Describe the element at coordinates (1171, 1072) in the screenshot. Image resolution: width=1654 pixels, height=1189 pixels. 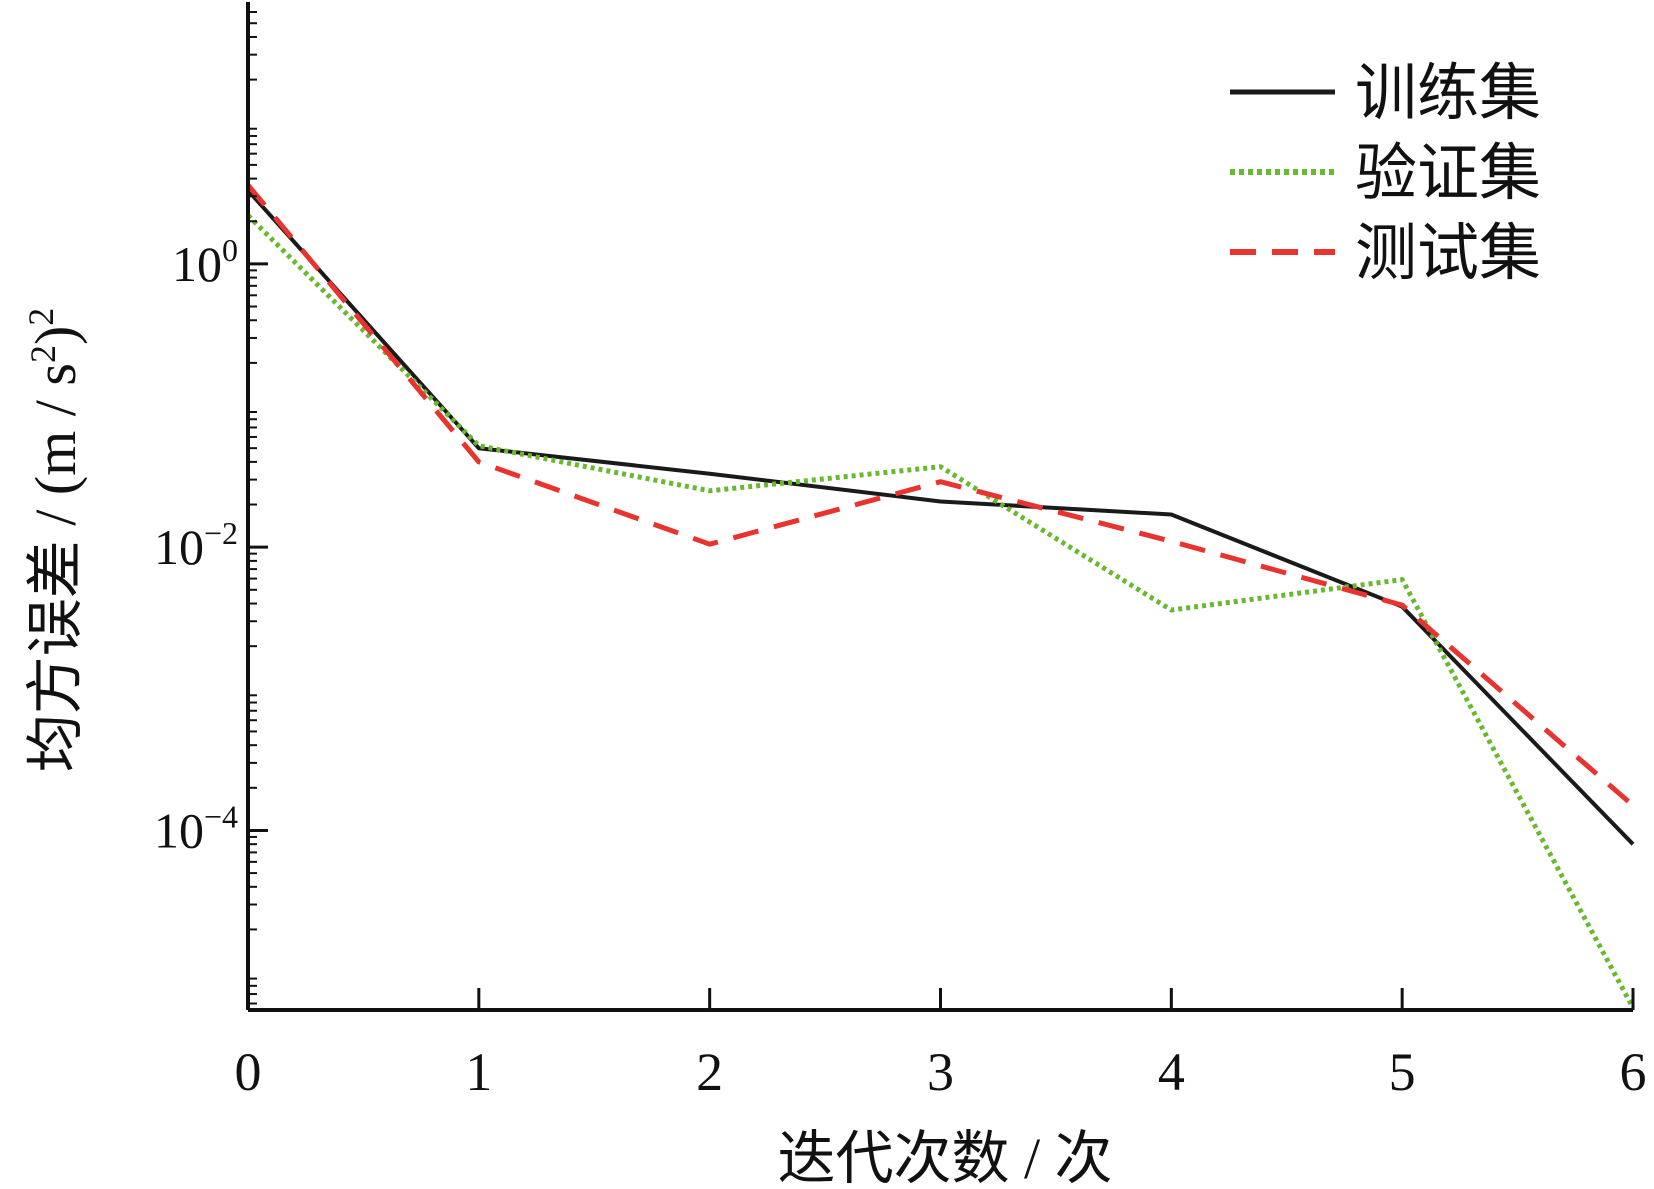
I see `x-tick-label-4: 4` at that location.